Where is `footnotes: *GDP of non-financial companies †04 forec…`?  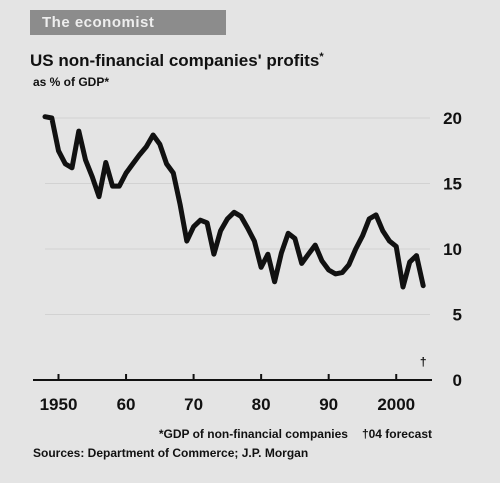
footnotes: *GDP of non-financial companies †04 forec… is located at coordinates (295, 434).